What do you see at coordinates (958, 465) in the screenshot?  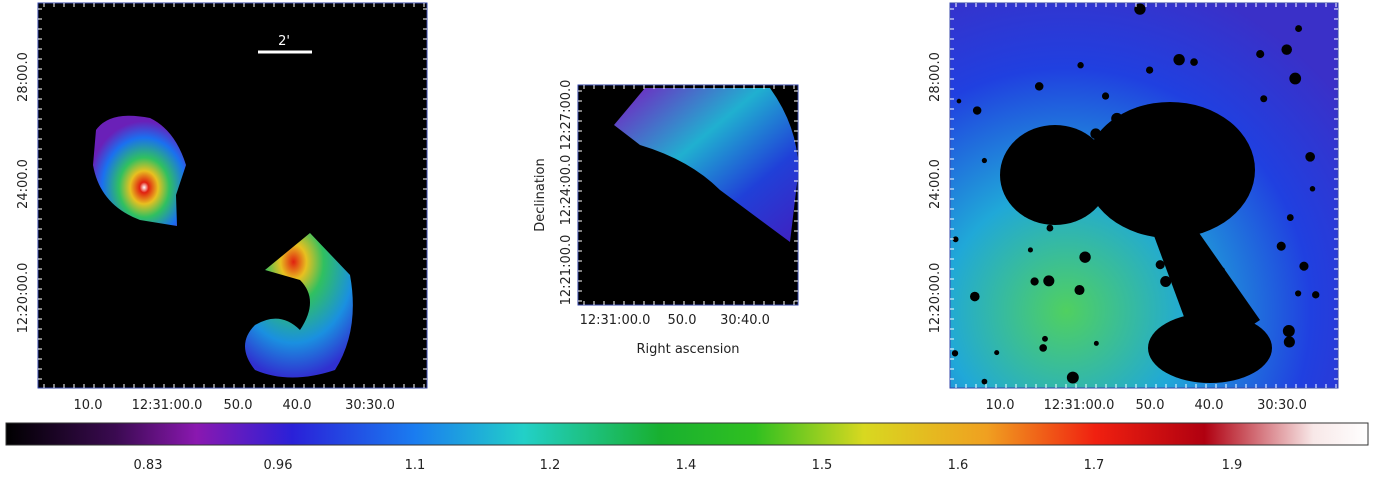 I see `colorbar-tick-label: 1.6` at bounding box center [958, 465].